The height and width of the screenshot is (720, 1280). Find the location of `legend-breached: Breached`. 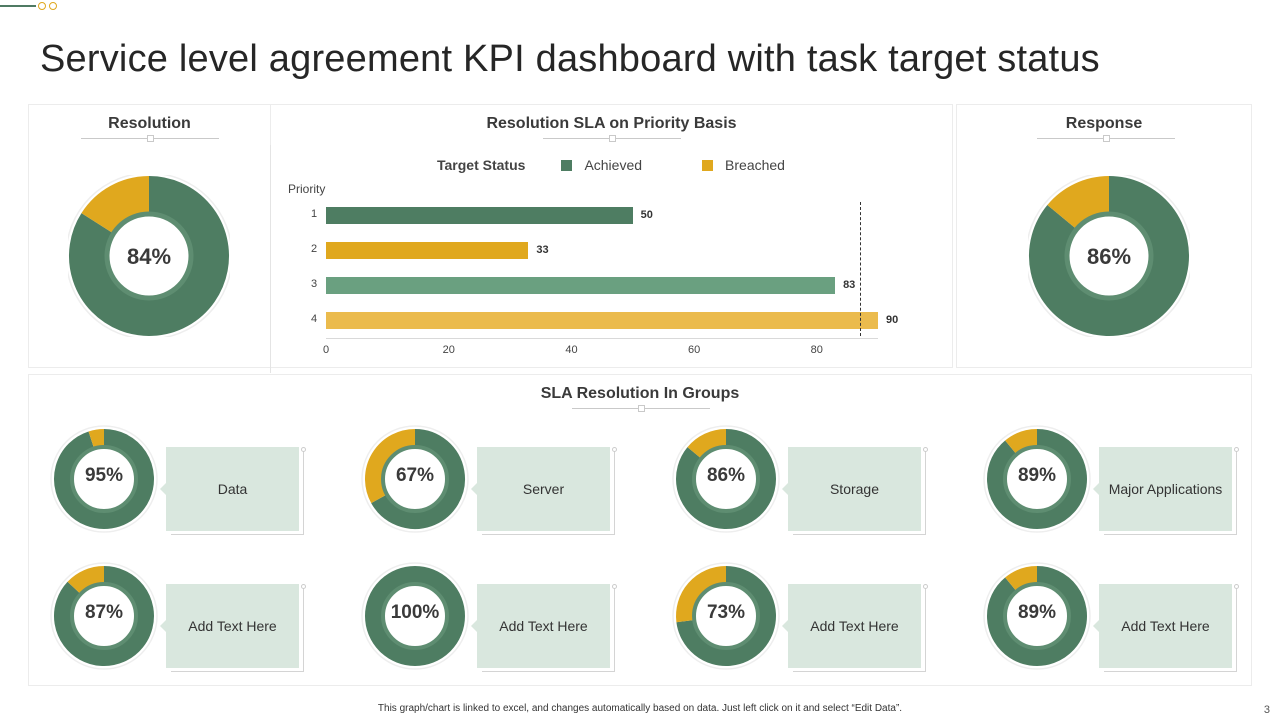

legend-breached: Breached is located at coordinates (743, 165).